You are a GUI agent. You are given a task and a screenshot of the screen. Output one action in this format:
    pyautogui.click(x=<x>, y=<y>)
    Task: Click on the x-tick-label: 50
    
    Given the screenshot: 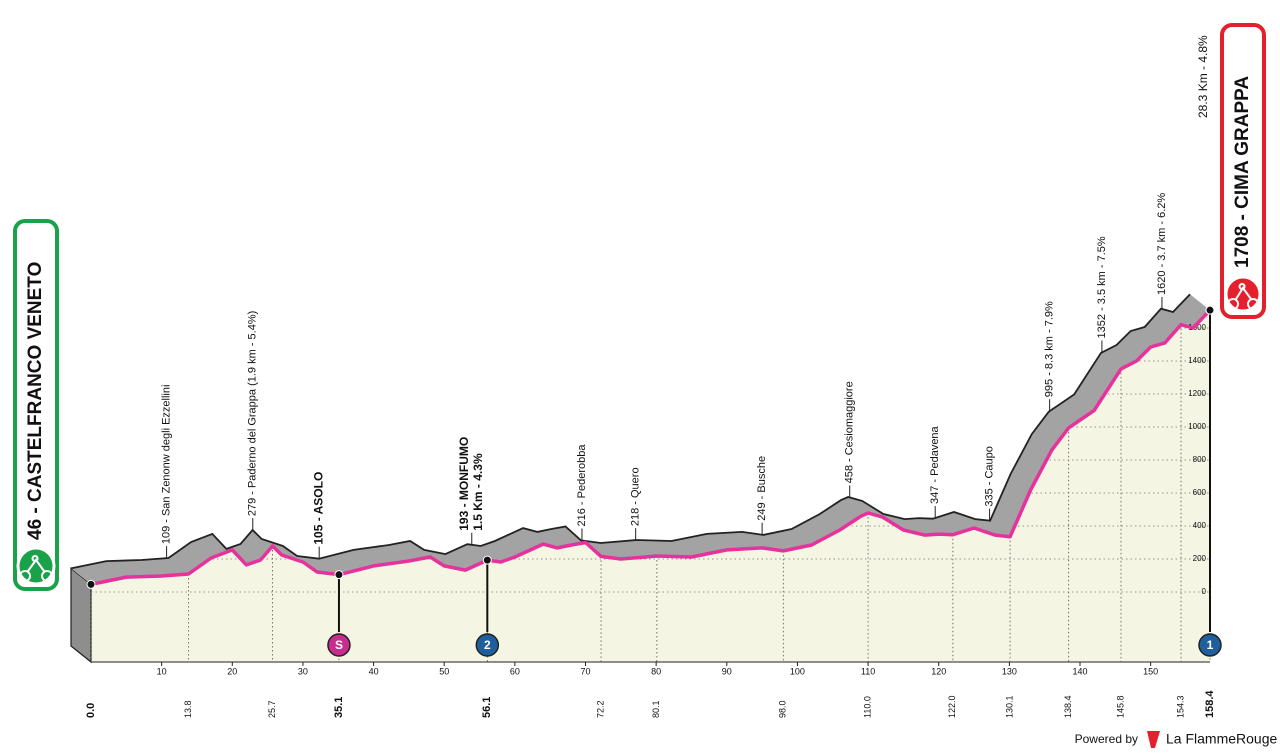 What is the action you would take?
    pyautogui.click(x=444, y=671)
    